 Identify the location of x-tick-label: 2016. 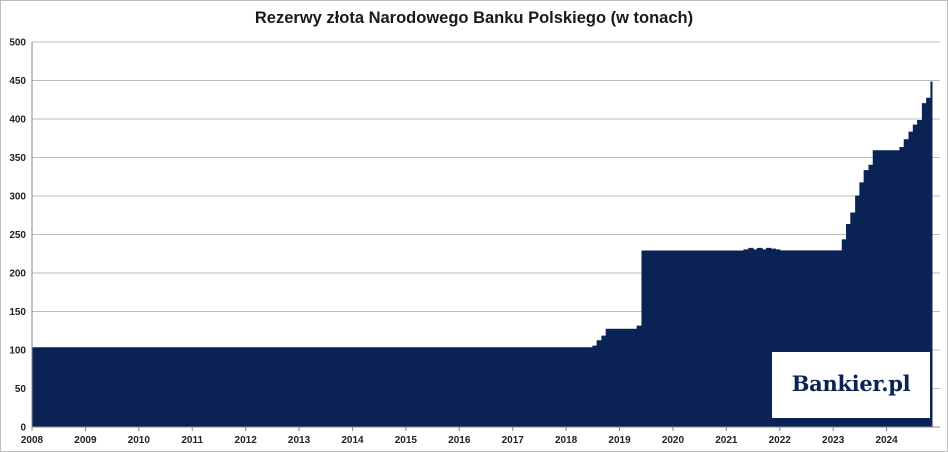
(459, 440).